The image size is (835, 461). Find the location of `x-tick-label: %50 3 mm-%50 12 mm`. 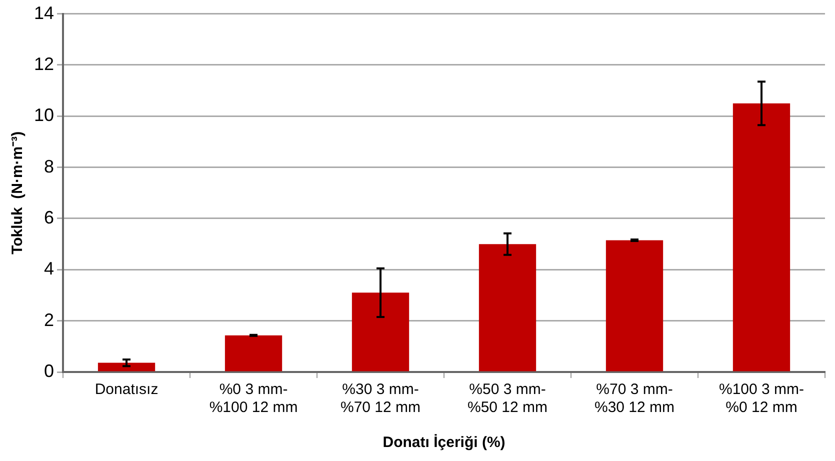

x-tick-label: %50 3 mm-%50 12 mm is located at coordinates (507, 398).